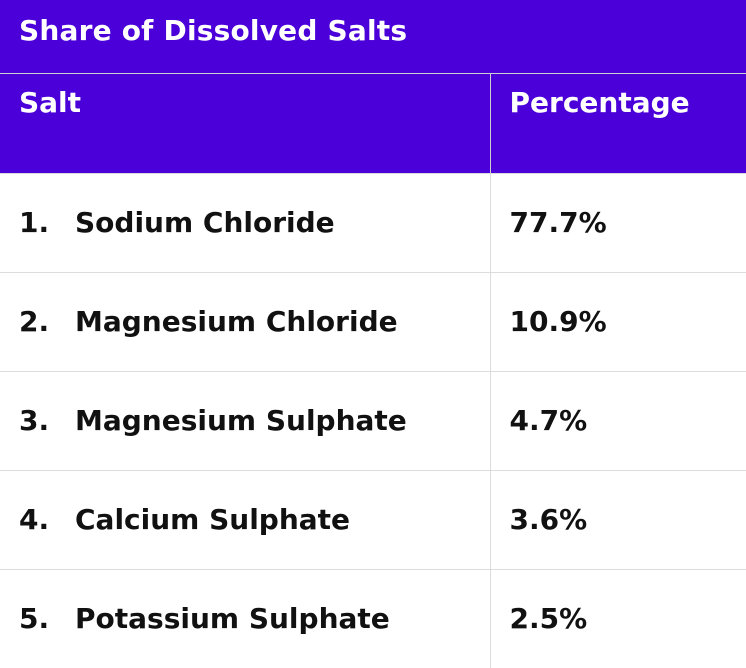  I want to click on salt-cell: 2. Magnesium Chloride, so click(245, 321).